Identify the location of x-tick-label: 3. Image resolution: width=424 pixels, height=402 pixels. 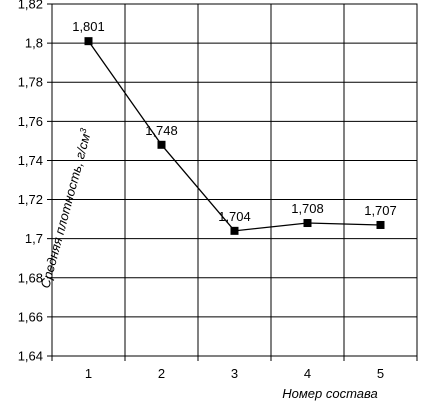
(234, 373).